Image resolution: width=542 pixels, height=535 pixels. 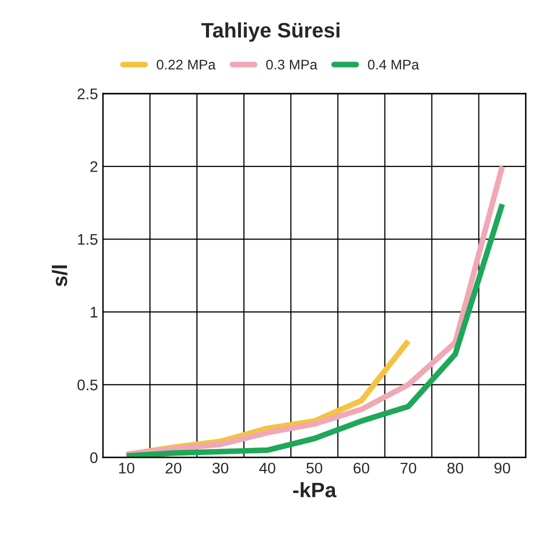 What do you see at coordinates (60, 275) in the screenshot?
I see `y-axis-title: s/l` at bounding box center [60, 275].